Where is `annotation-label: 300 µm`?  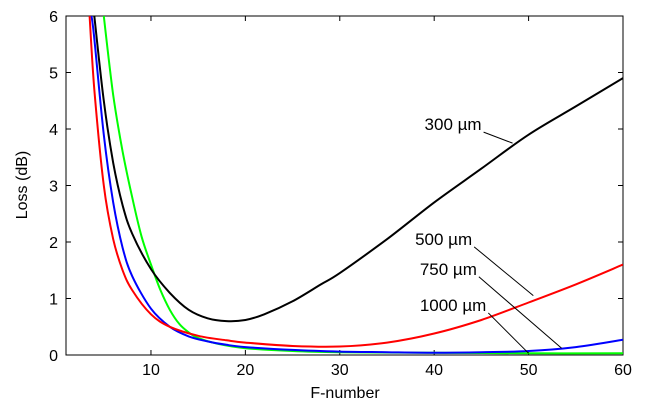
annotation-label: 300 µm is located at coordinates (453, 124).